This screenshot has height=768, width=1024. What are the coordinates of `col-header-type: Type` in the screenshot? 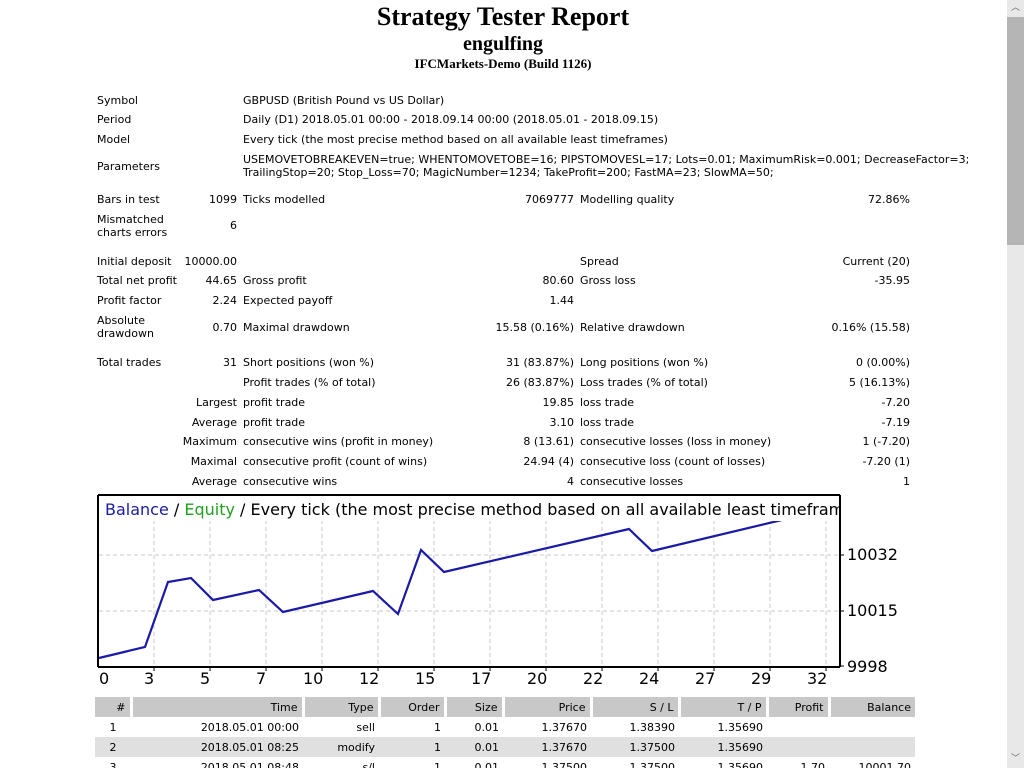 It's located at (340, 707).